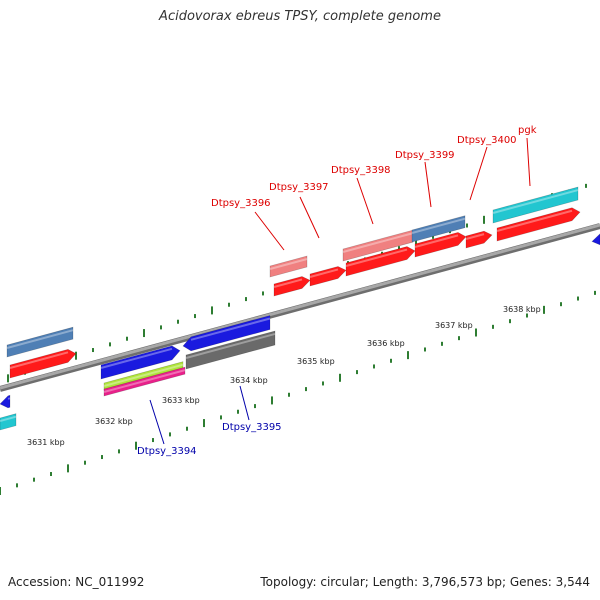  I want to click on gene-feature-dtpsy-3399-steel-body, so click(438, 229).